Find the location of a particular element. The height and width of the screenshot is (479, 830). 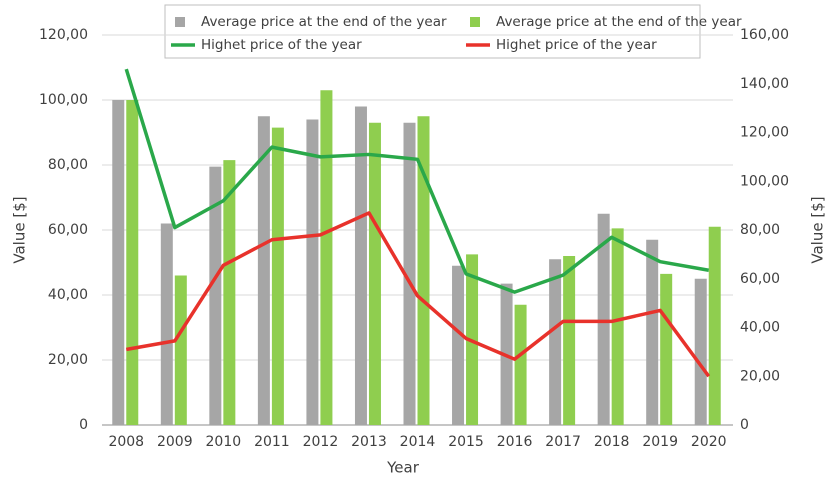

x-tick-label: 2019 is located at coordinates (660, 442).